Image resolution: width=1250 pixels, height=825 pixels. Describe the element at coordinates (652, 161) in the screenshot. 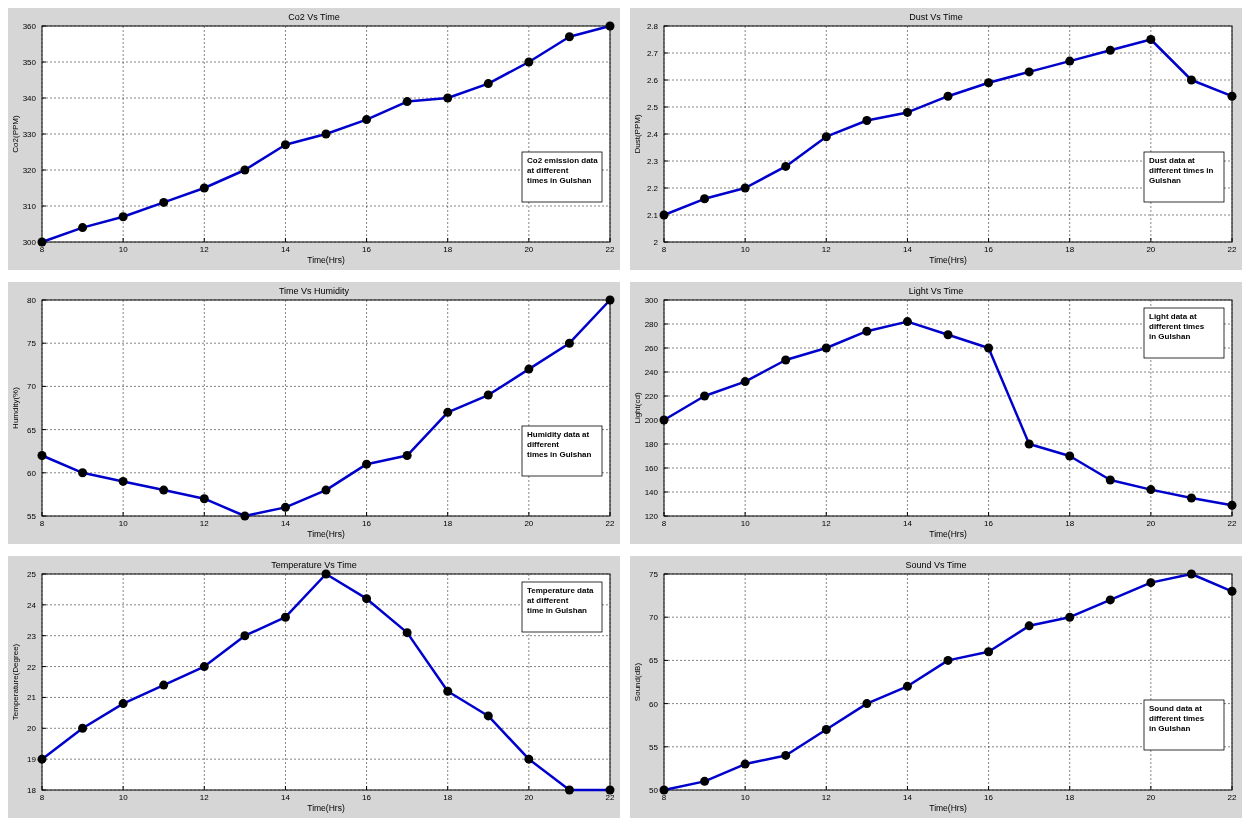

I see `y-tick-label: 2.3` at that location.